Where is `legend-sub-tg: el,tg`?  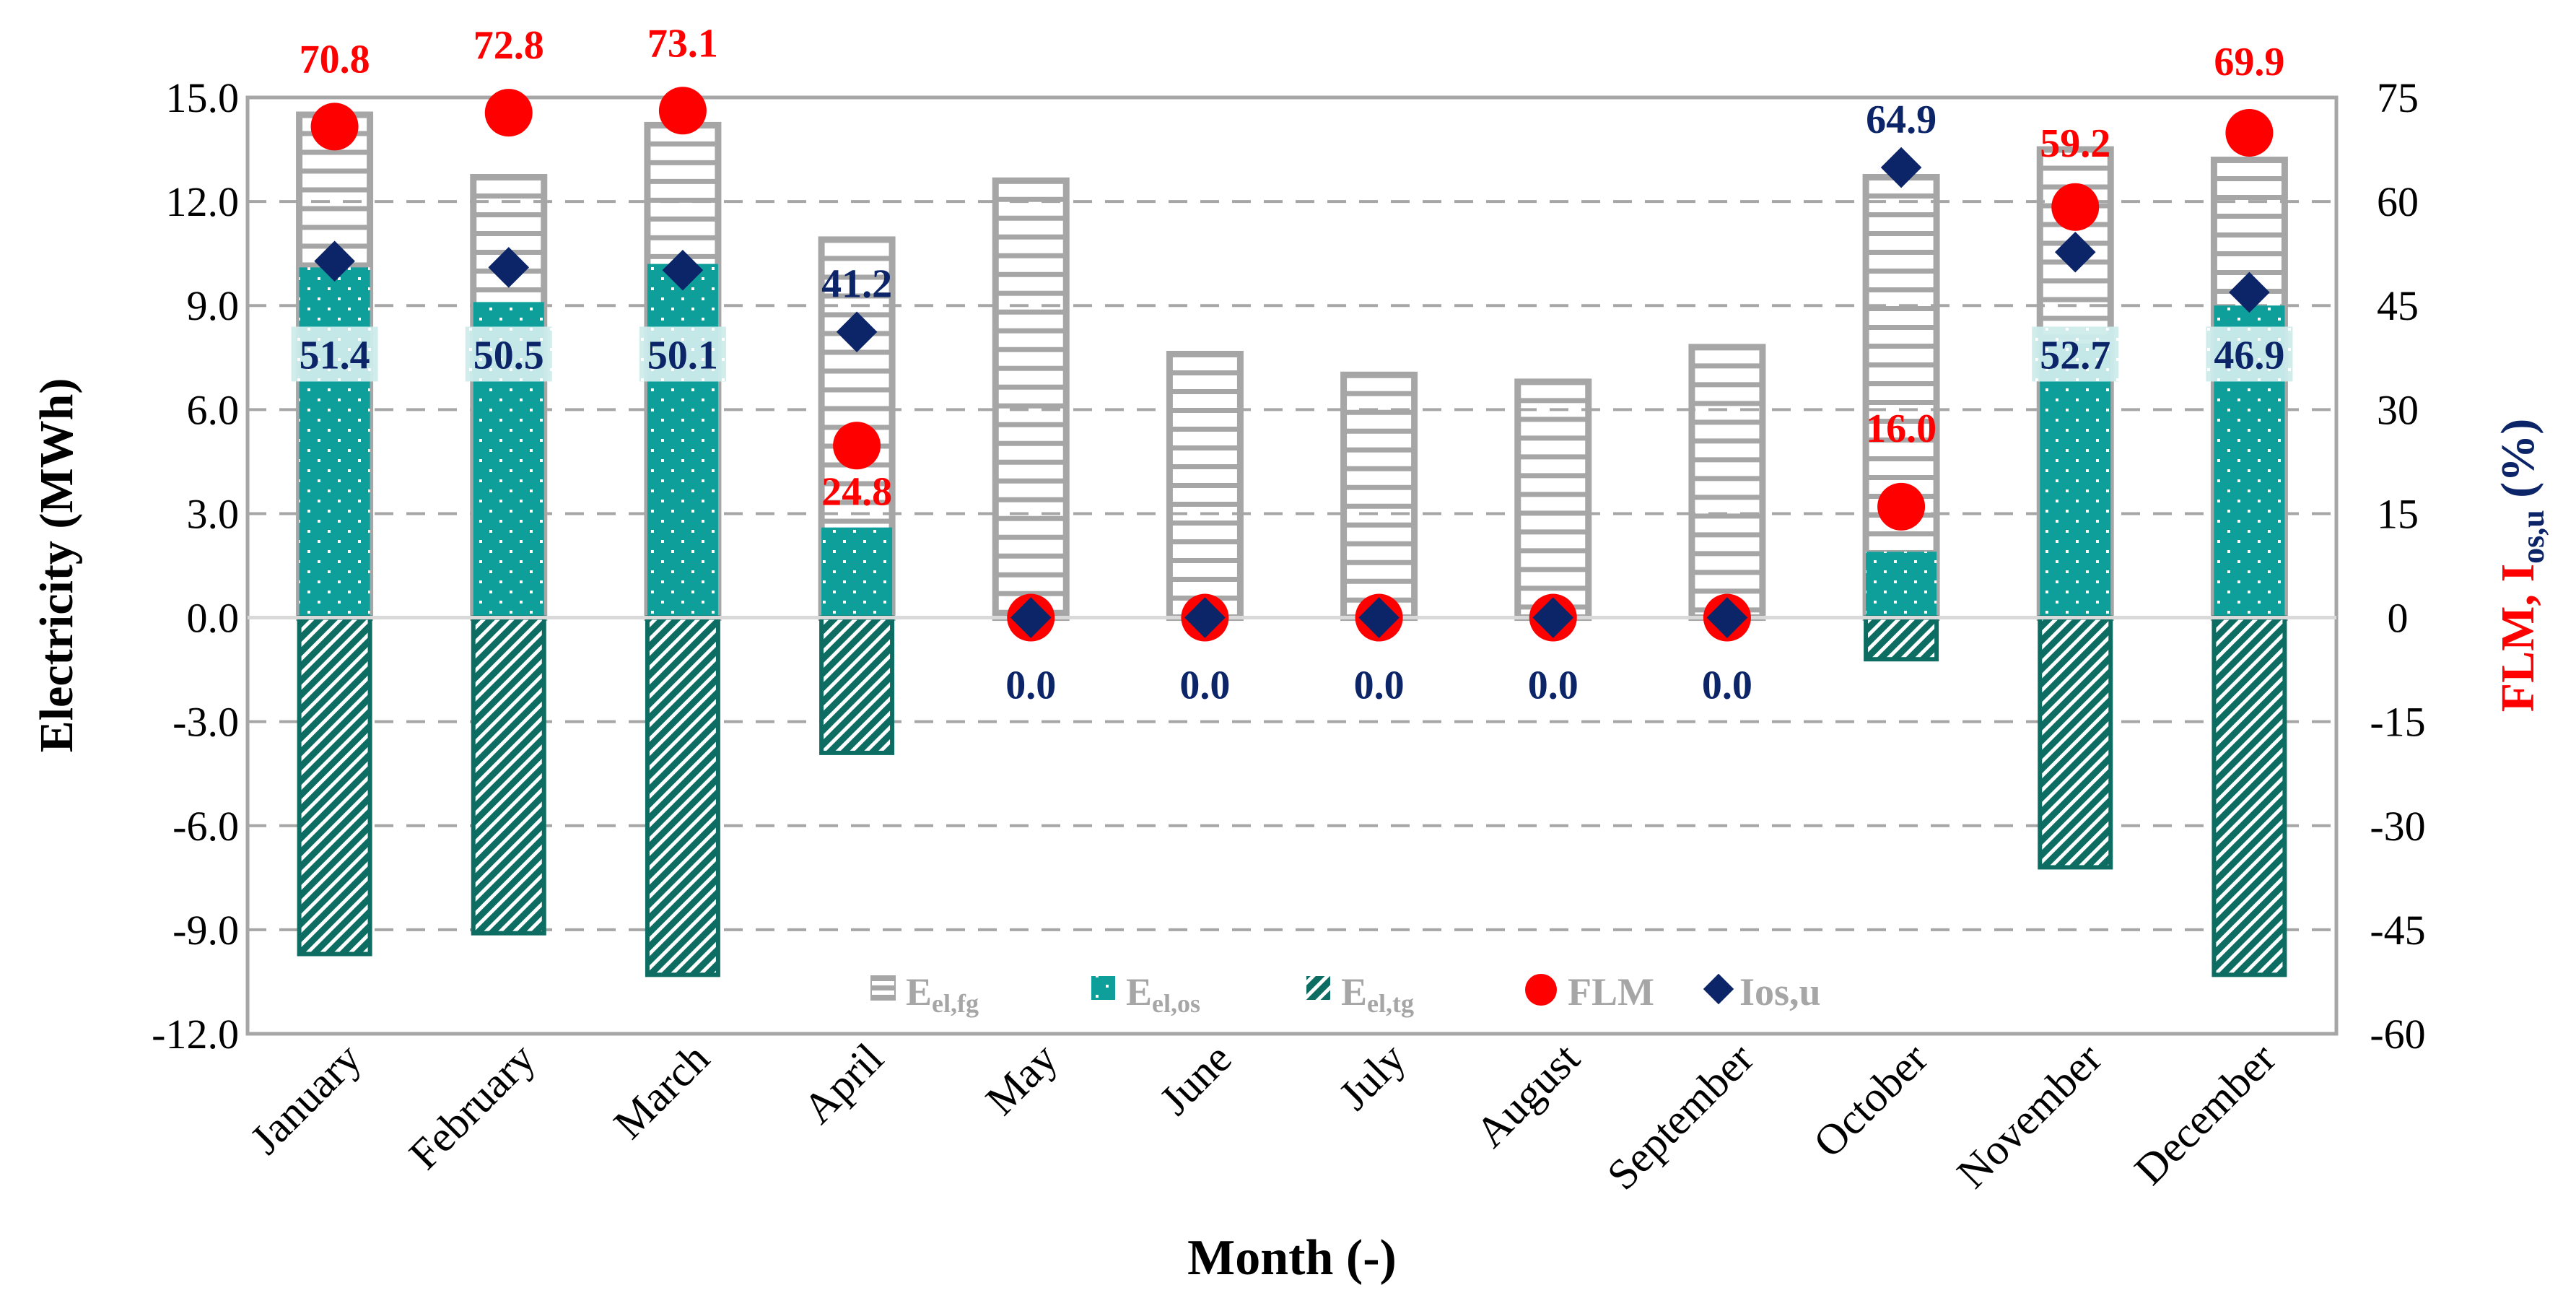
legend-sub-tg: el,tg is located at coordinates (1390, 1003).